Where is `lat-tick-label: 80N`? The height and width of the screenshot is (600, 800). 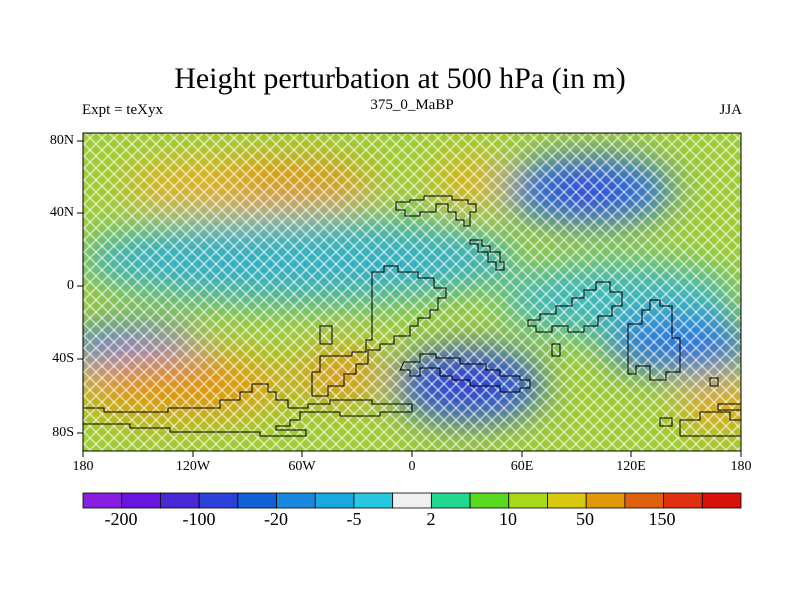 lat-tick-label: 80N is located at coordinates (61, 140).